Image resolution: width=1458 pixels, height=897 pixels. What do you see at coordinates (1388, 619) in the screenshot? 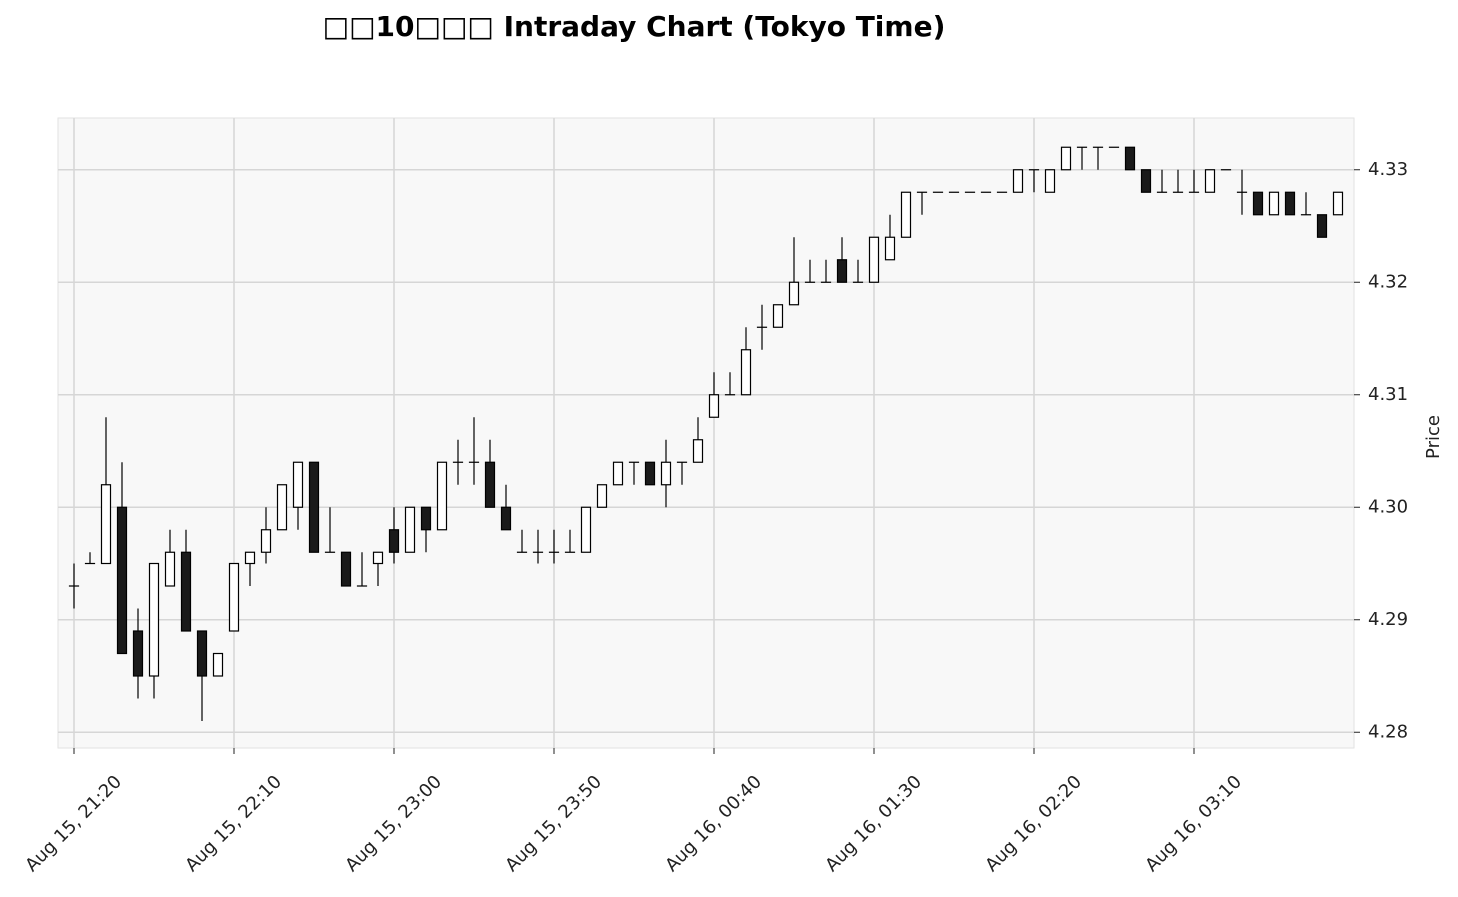
I see `y-tick-label: 4.29` at bounding box center [1388, 619].